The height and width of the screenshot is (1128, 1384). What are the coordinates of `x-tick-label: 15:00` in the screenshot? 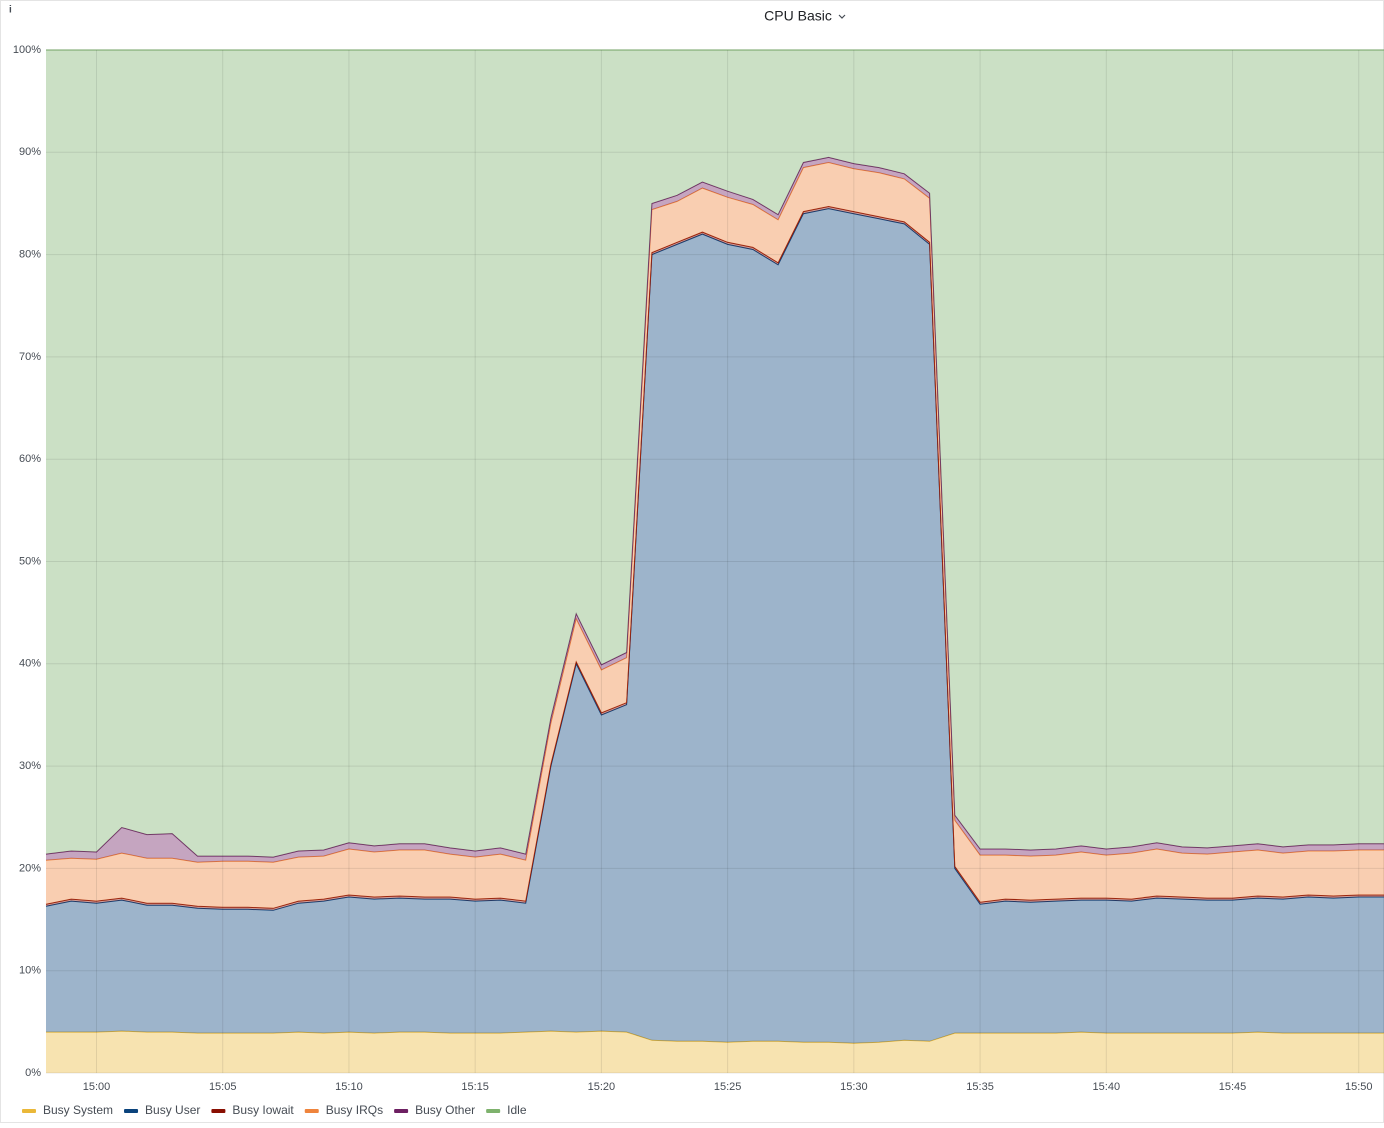 It's located at (97, 1087).